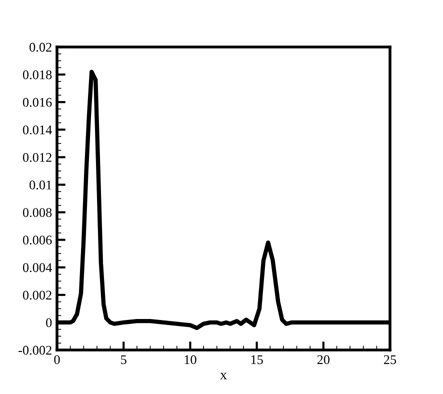  I want to click on x-tick-label: 15, so click(257, 359).